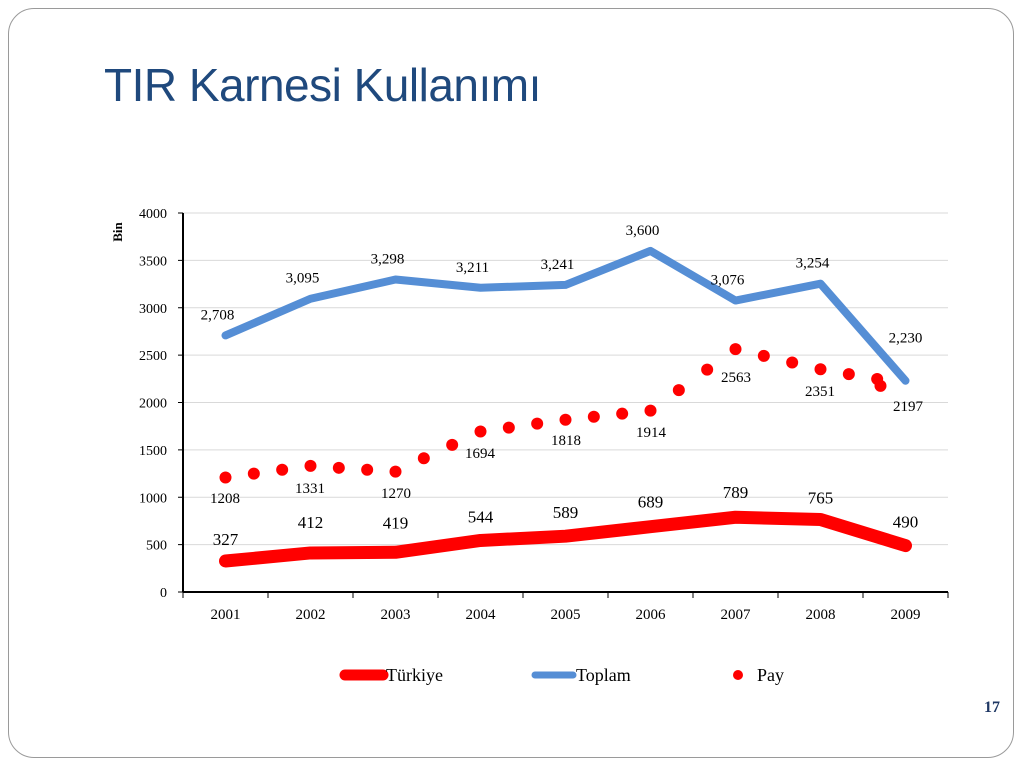  Describe the element at coordinates (472, 268) in the screenshot. I see `data-label-toplam: 3,211` at that location.